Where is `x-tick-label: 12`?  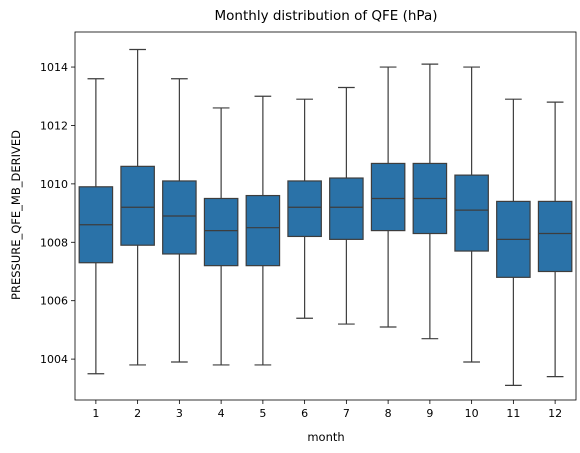
x-tick-label: 12 is located at coordinates (555, 413).